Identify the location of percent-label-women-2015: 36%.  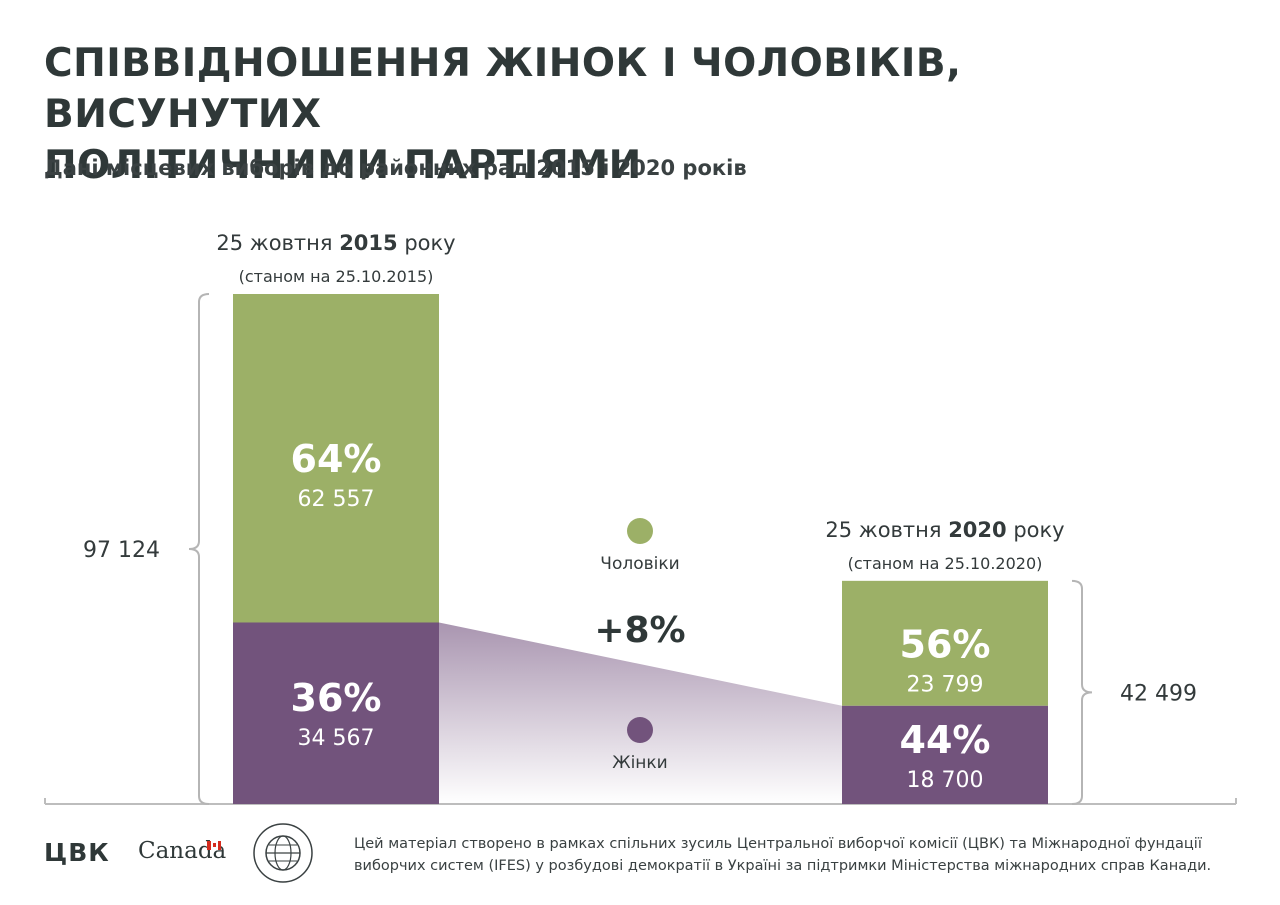
(336, 698).